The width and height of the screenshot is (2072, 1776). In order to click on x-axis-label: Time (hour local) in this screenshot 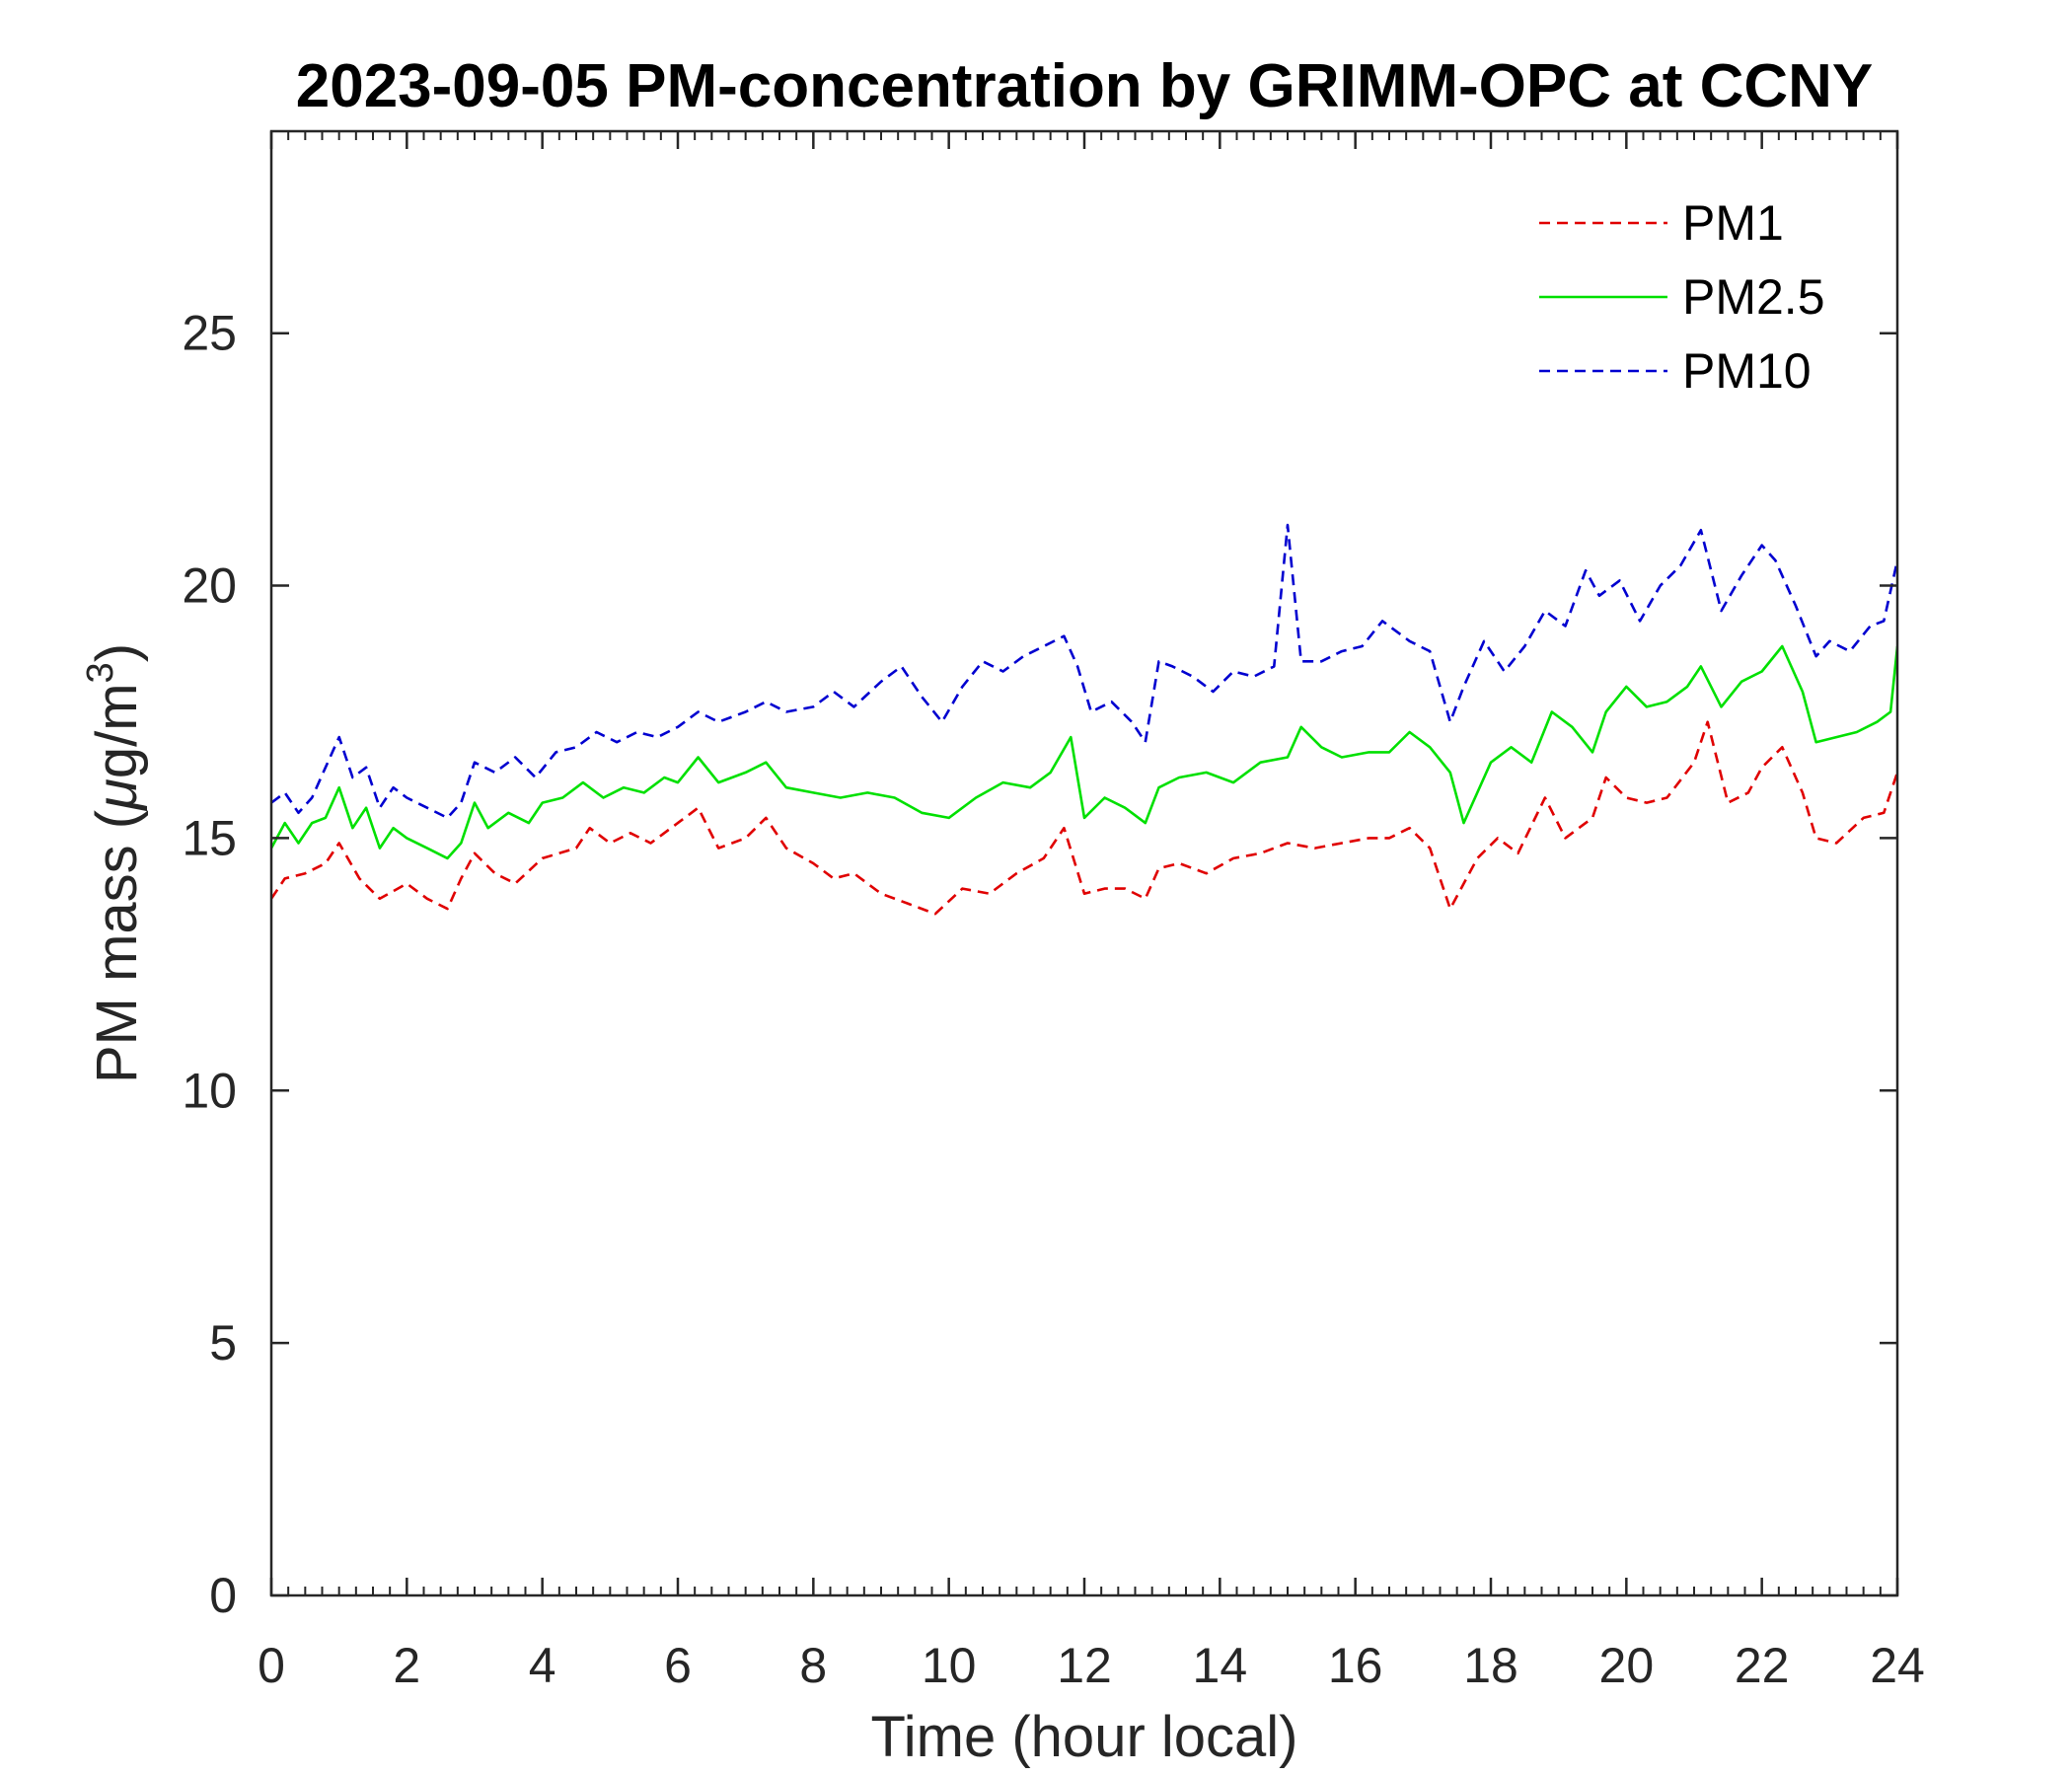, I will do `click(1084, 1737)`.